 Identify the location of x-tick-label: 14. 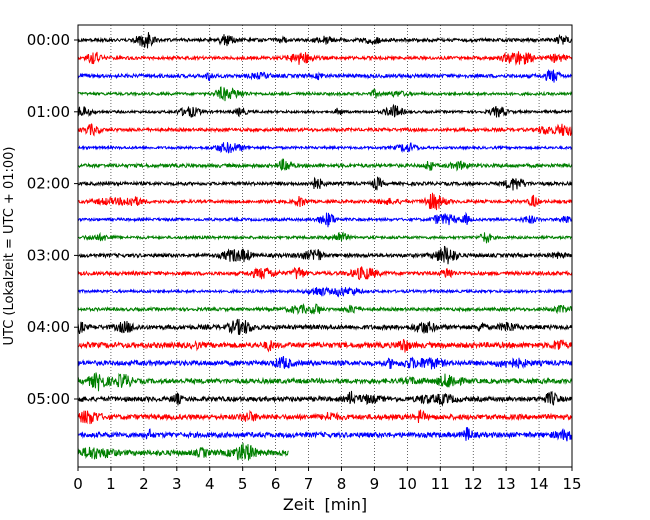
(539, 484).